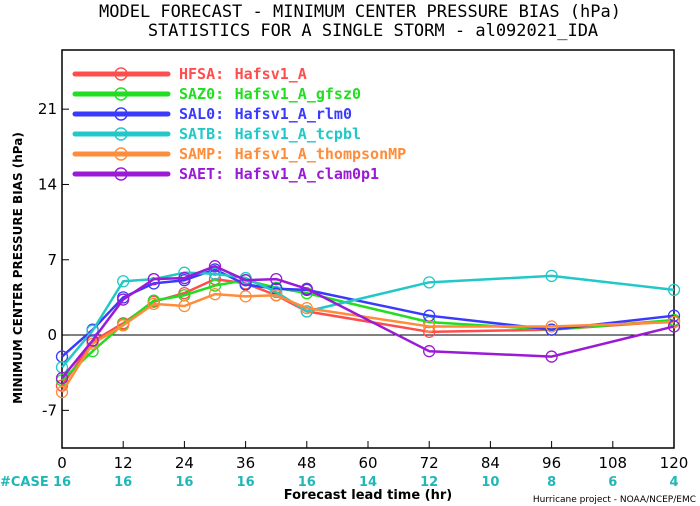 This screenshot has height=506, width=700. Describe the element at coordinates (298, 134) in the screenshot. I see `legend-name: Hafsv1_A_tcpbl` at that location.